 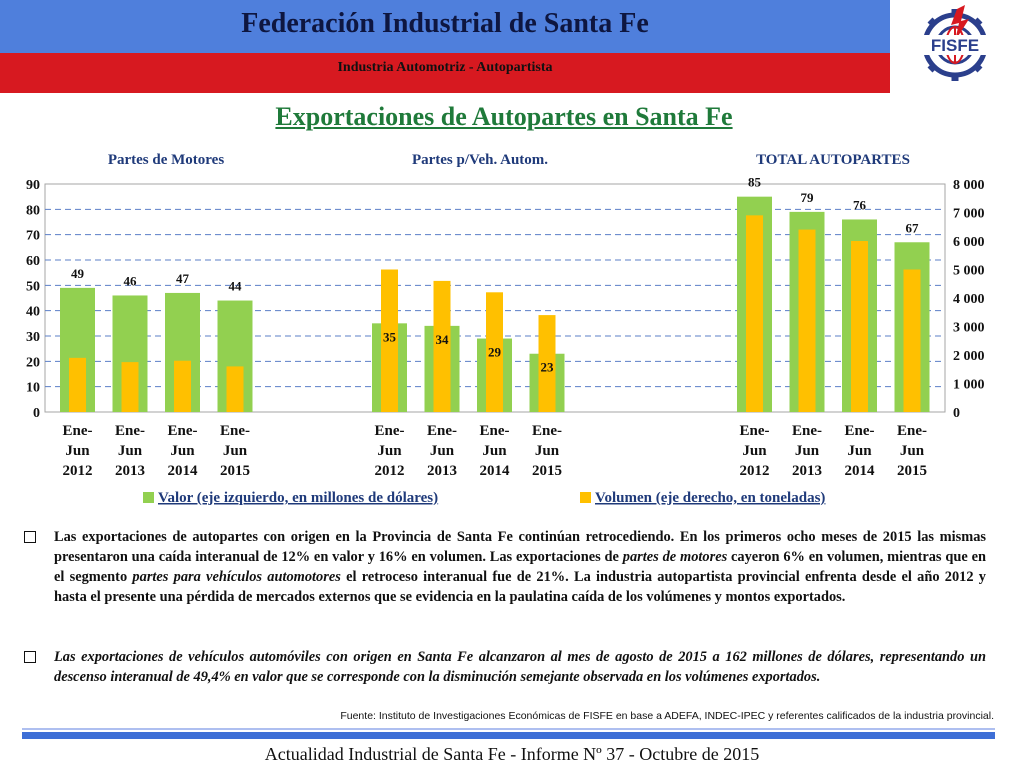 I want to click on footer-divider, so click(x=508, y=729).